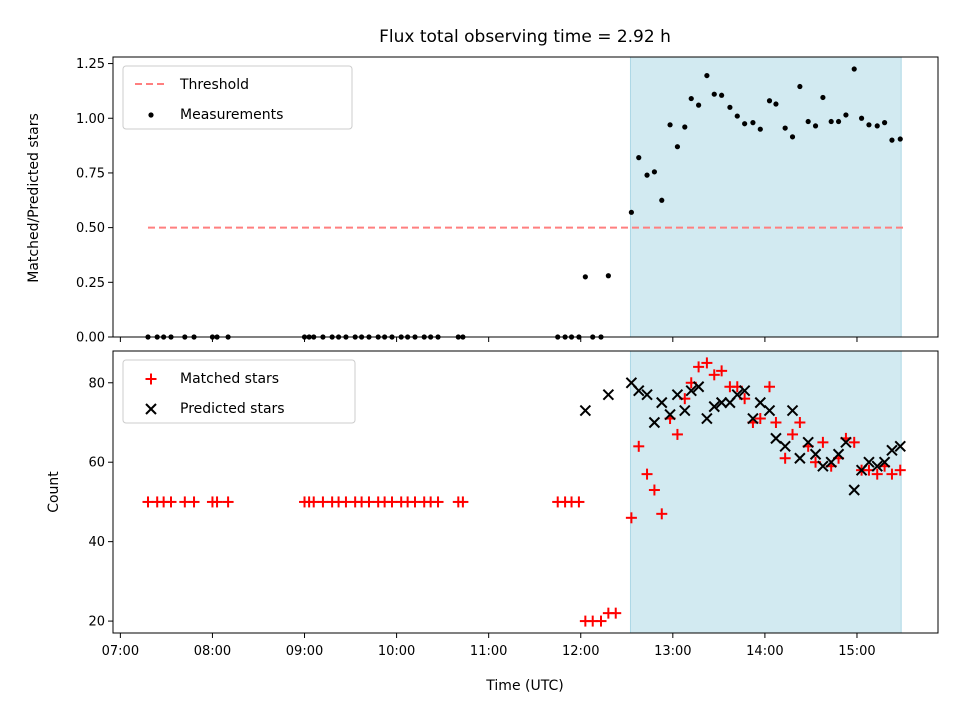  I want to click on x-tick-label: 12:00, so click(580, 651).